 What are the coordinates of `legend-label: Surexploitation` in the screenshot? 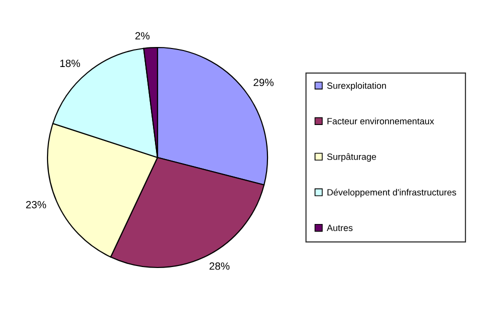 It's located at (356, 86).